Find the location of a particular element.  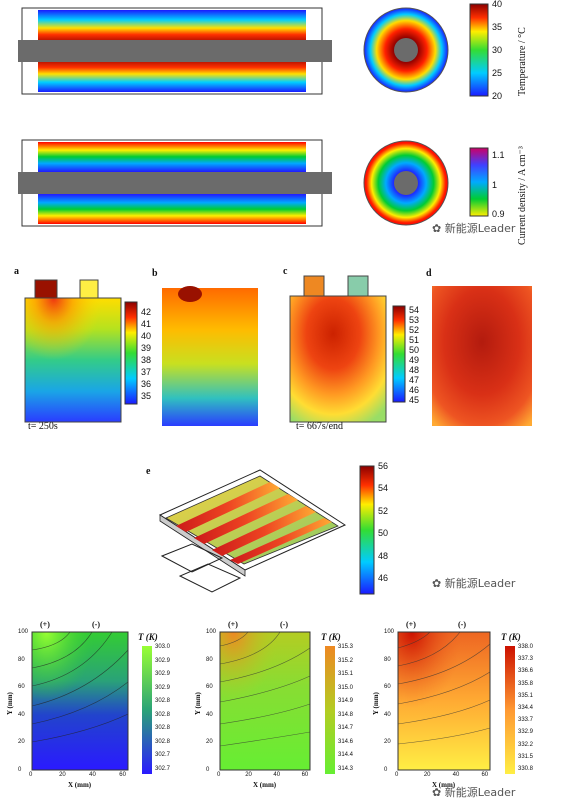

plot-1-frame is located at coordinates (80, 701).